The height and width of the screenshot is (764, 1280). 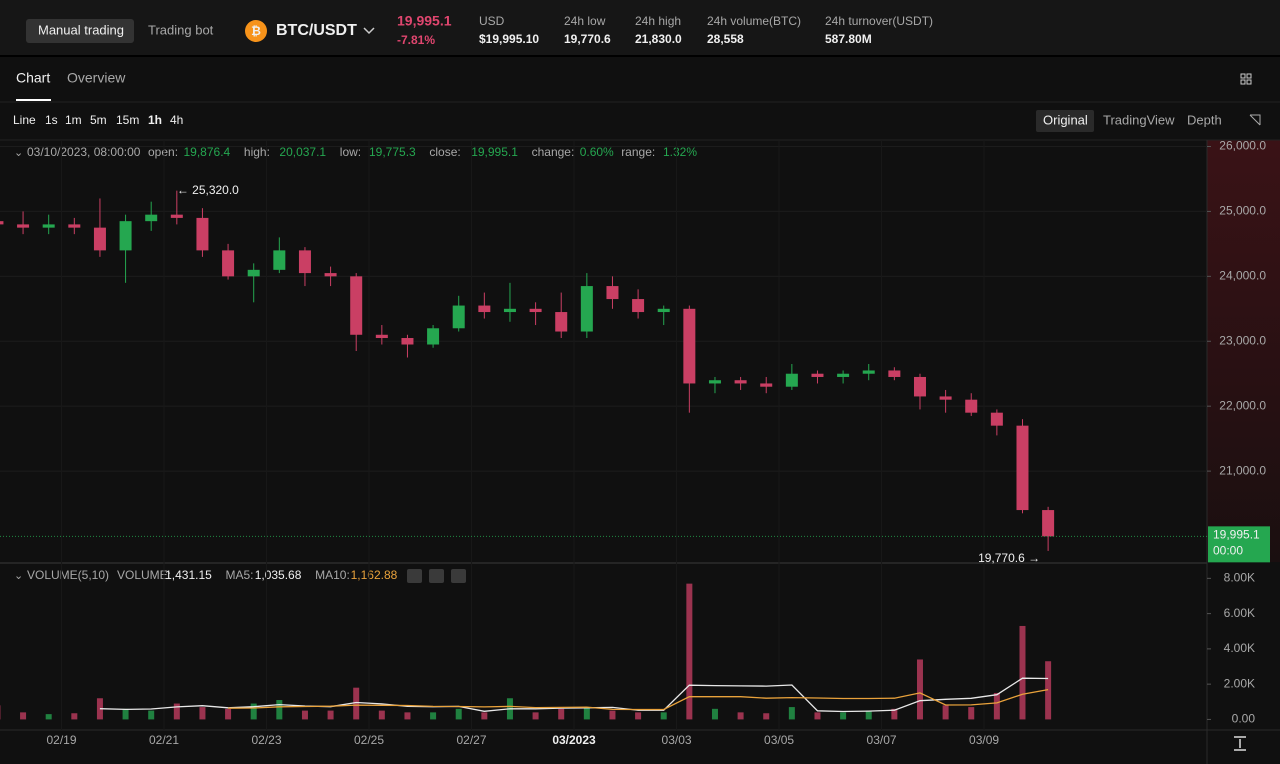 I want to click on volume-title: VOLUME(5,10), so click(x=68, y=575).